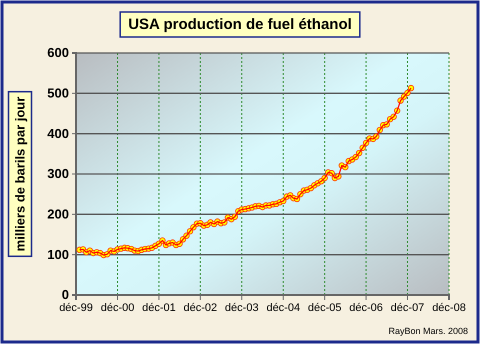 The image size is (480, 344). I want to click on x-tick-label: déc-04, so click(283, 308).